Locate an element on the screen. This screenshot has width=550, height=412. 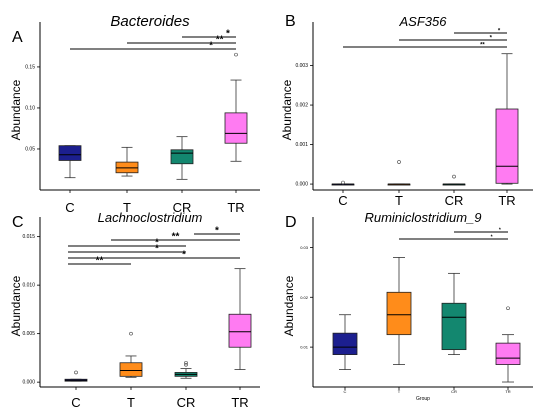
chart-title: Ruminiclostridium_9 is located at coordinates (422, 217).